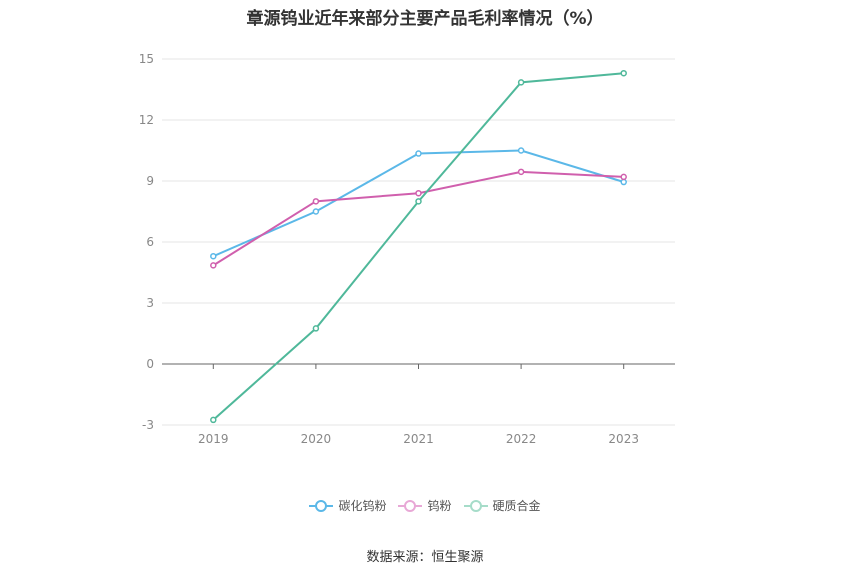 The image size is (850, 575). Describe the element at coordinates (150, 303) in the screenshot. I see `y-tick-label: 3` at that location.